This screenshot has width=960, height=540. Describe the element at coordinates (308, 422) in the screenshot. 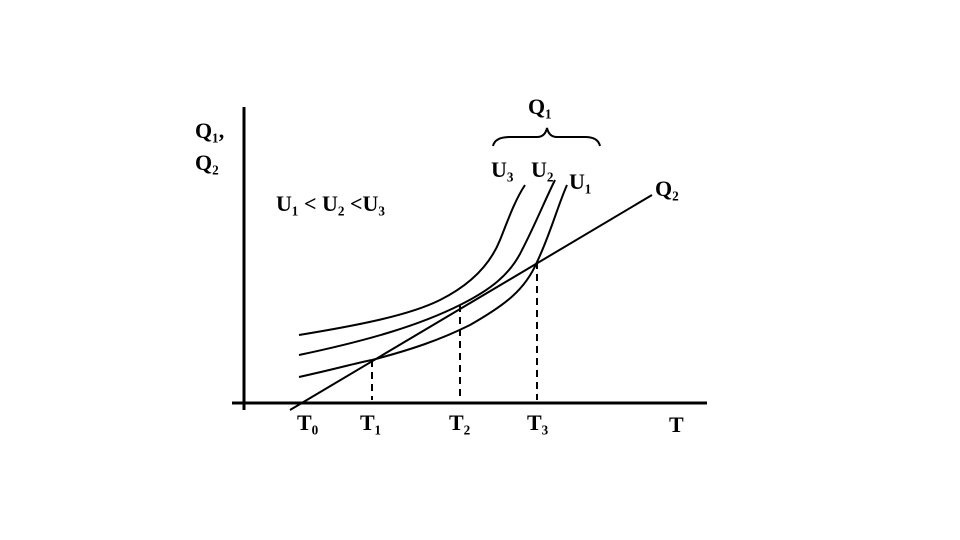

I see `x-tick-label: T₀` at that location.